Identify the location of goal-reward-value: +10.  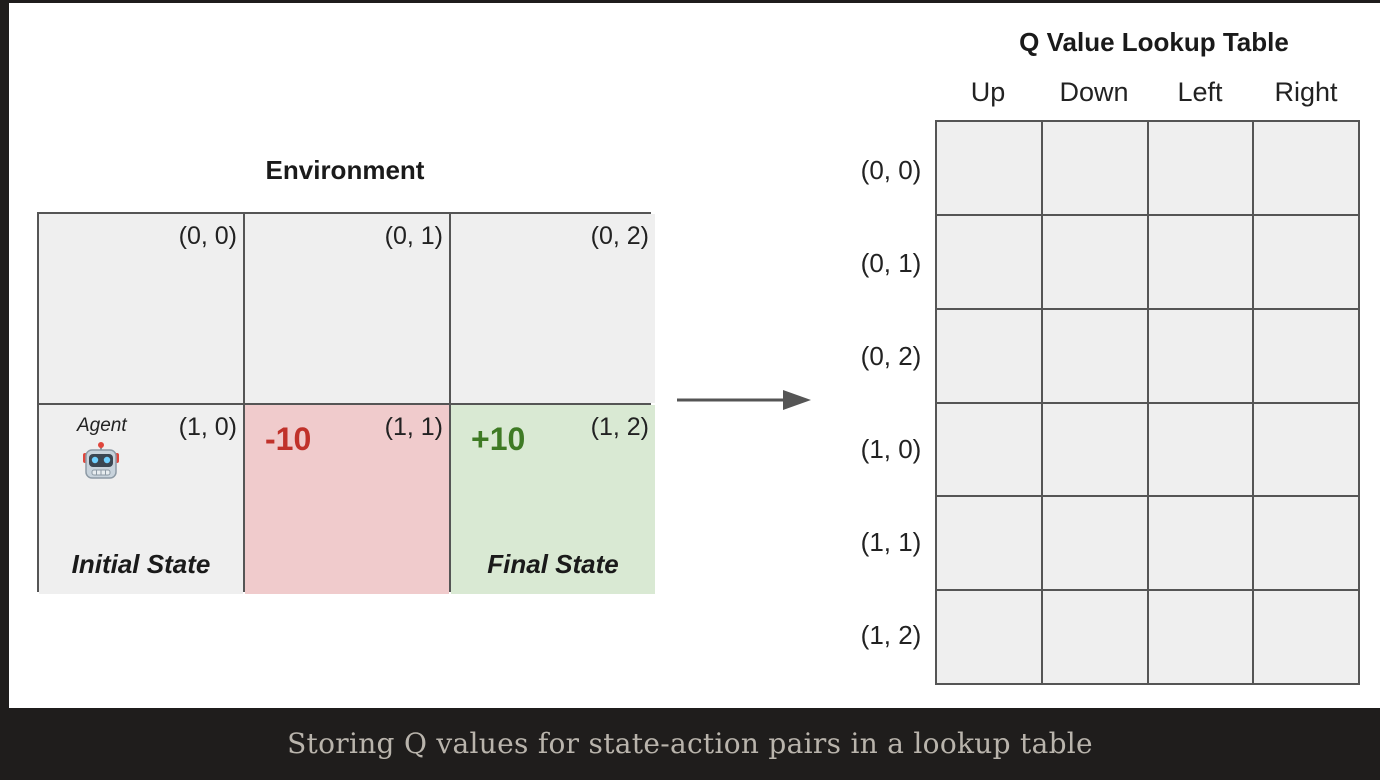
(498, 439).